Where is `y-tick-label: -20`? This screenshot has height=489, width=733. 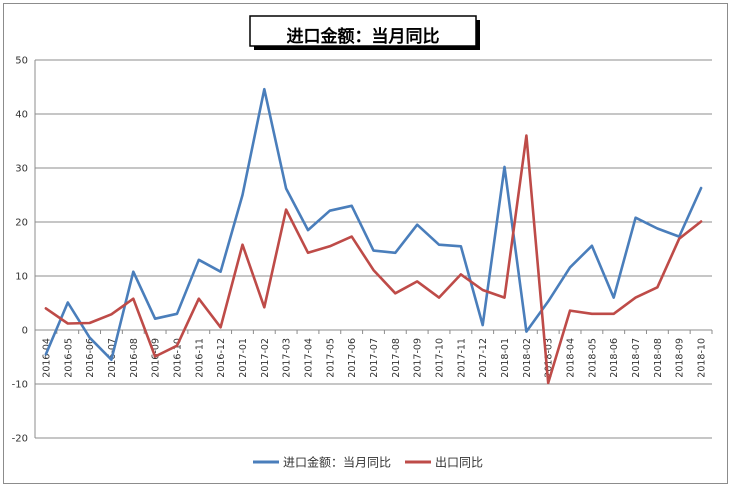 y-tick-label: -20 is located at coordinates (20, 439).